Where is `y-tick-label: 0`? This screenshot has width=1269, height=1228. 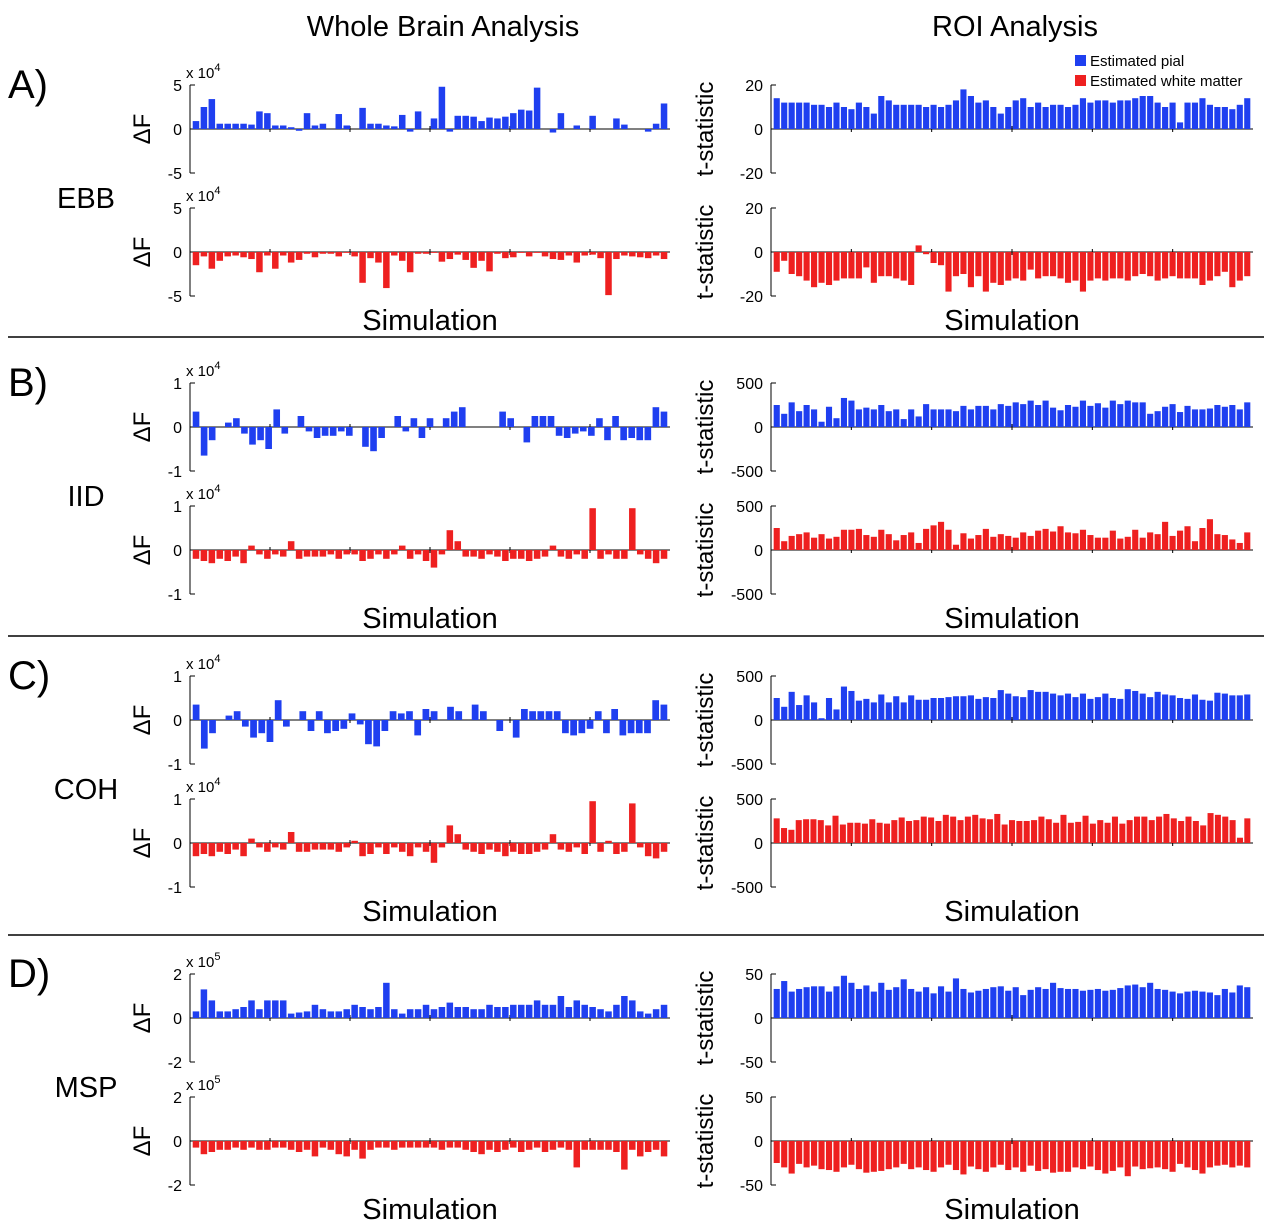
y-tick-label: 0 is located at coordinates (758, 721).